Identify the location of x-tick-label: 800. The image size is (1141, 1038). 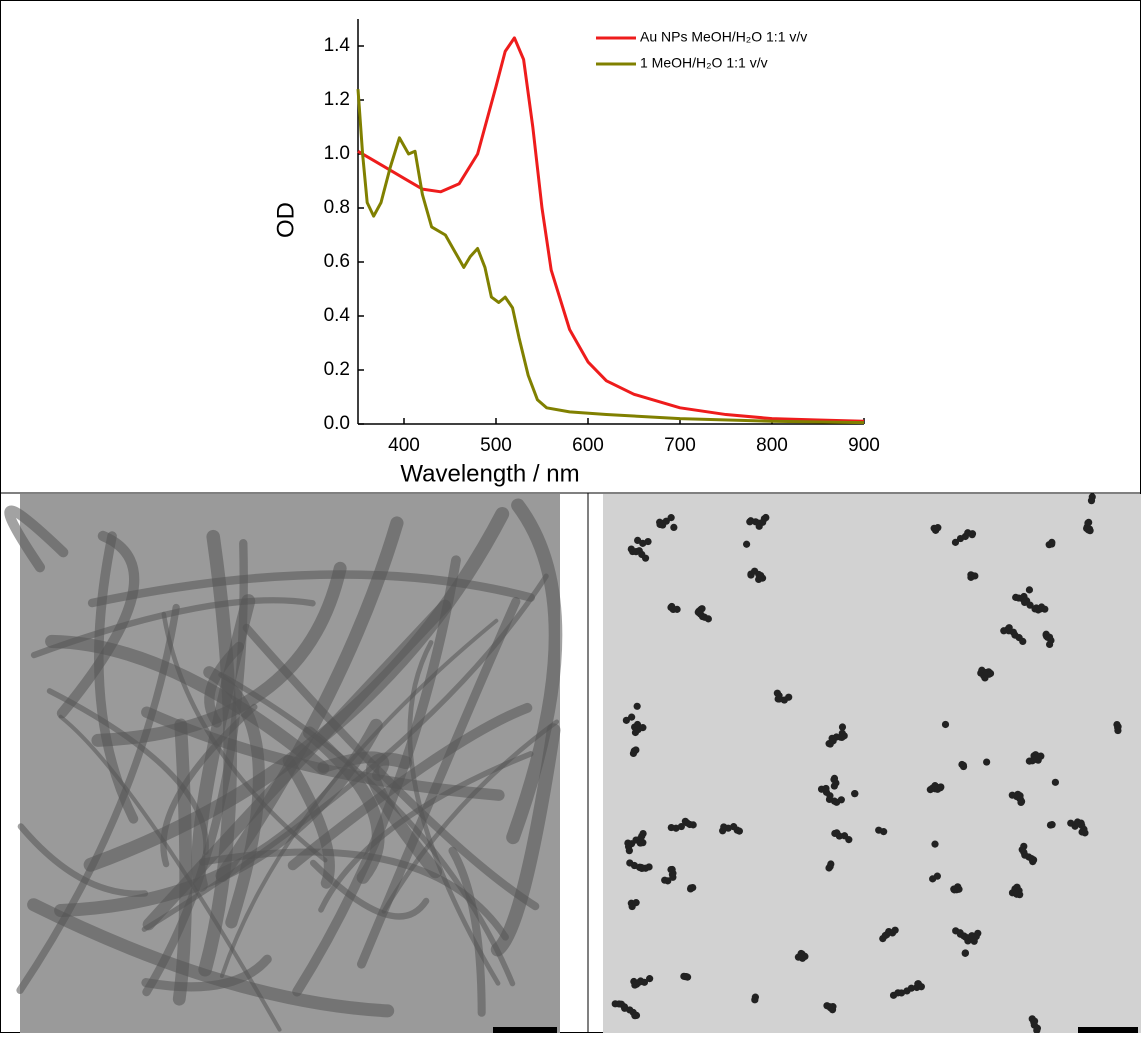
(772, 445).